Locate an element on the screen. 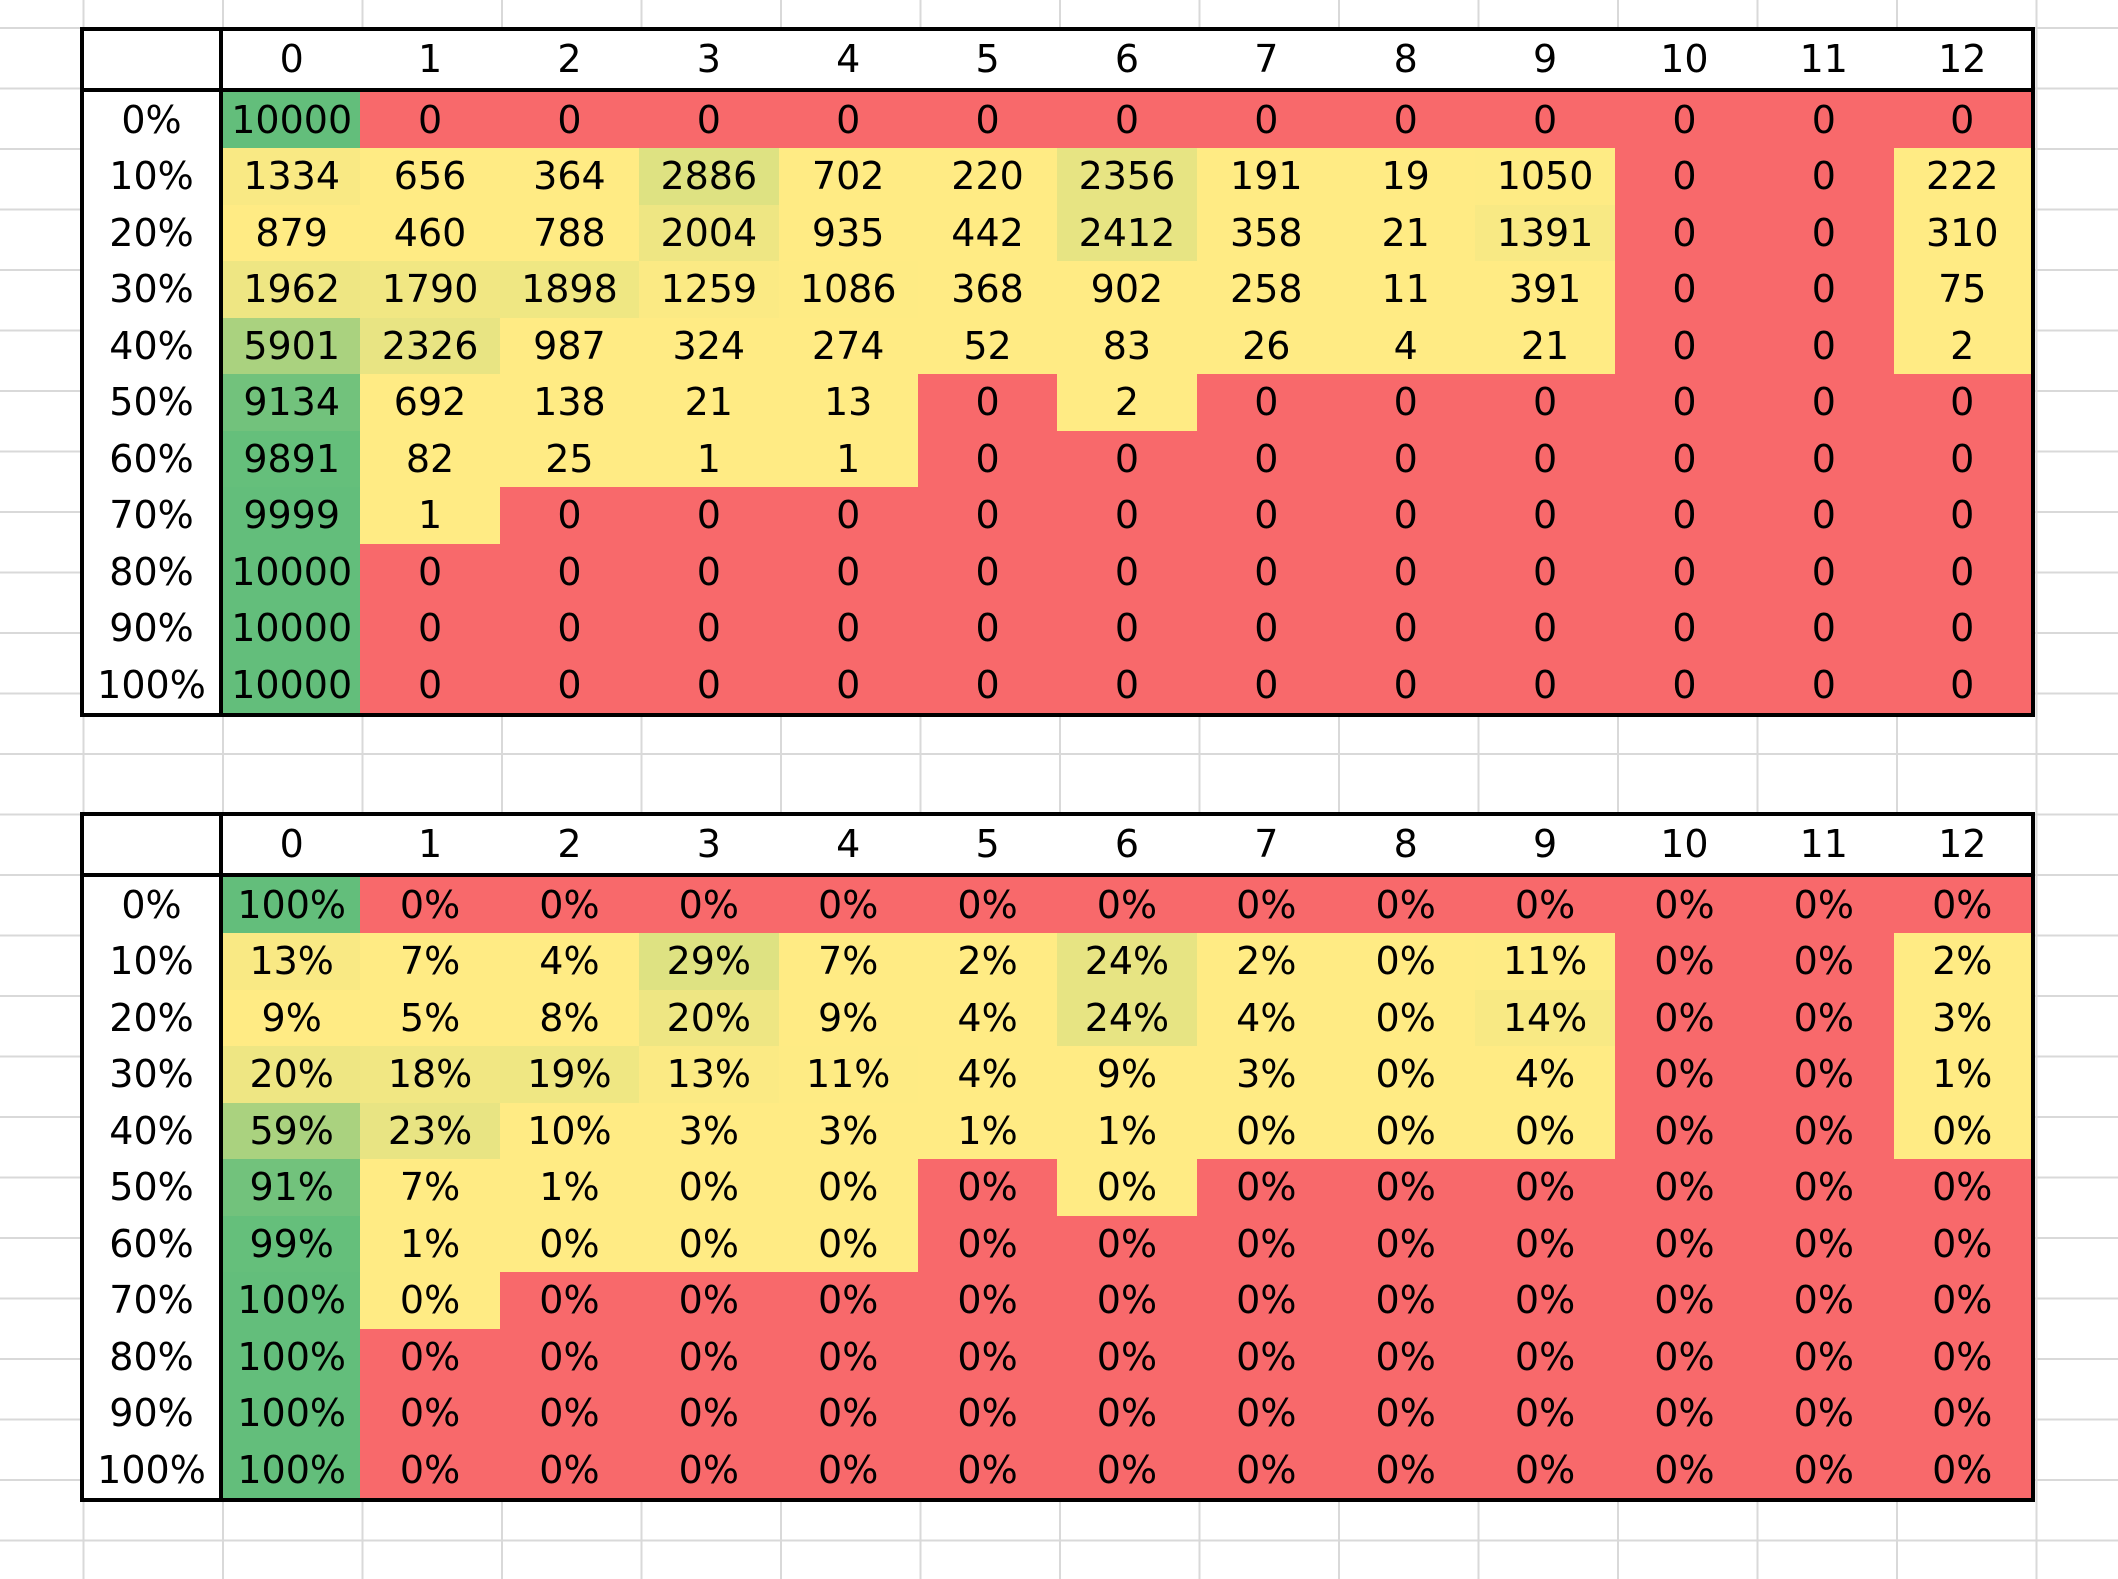 The height and width of the screenshot is (1579, 2118). heat-cell: 18% is located at coordinates (430, 1074).